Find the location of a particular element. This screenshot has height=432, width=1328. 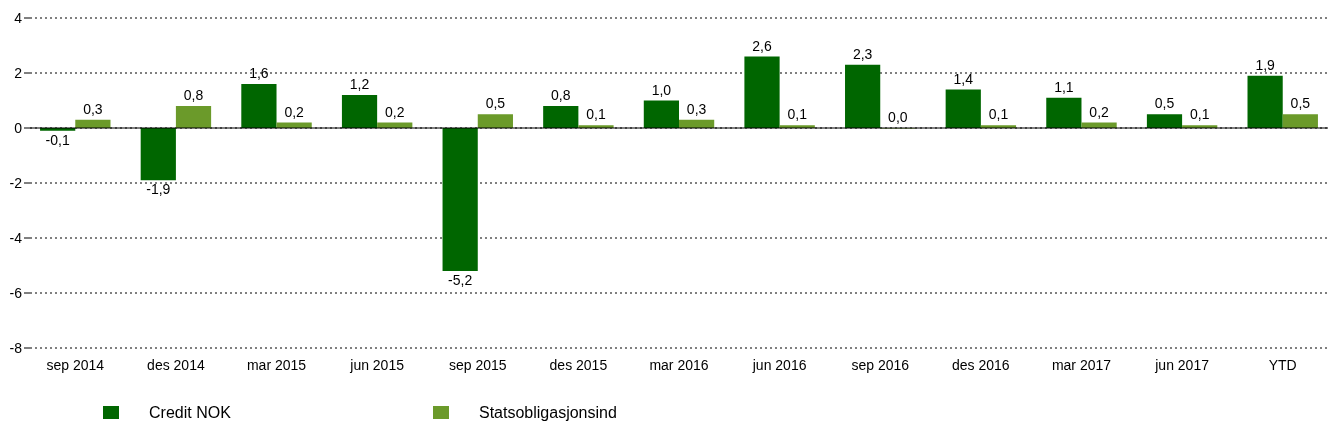

legend-label: Statsobligasjonsind is located at coordinates (548, 412).